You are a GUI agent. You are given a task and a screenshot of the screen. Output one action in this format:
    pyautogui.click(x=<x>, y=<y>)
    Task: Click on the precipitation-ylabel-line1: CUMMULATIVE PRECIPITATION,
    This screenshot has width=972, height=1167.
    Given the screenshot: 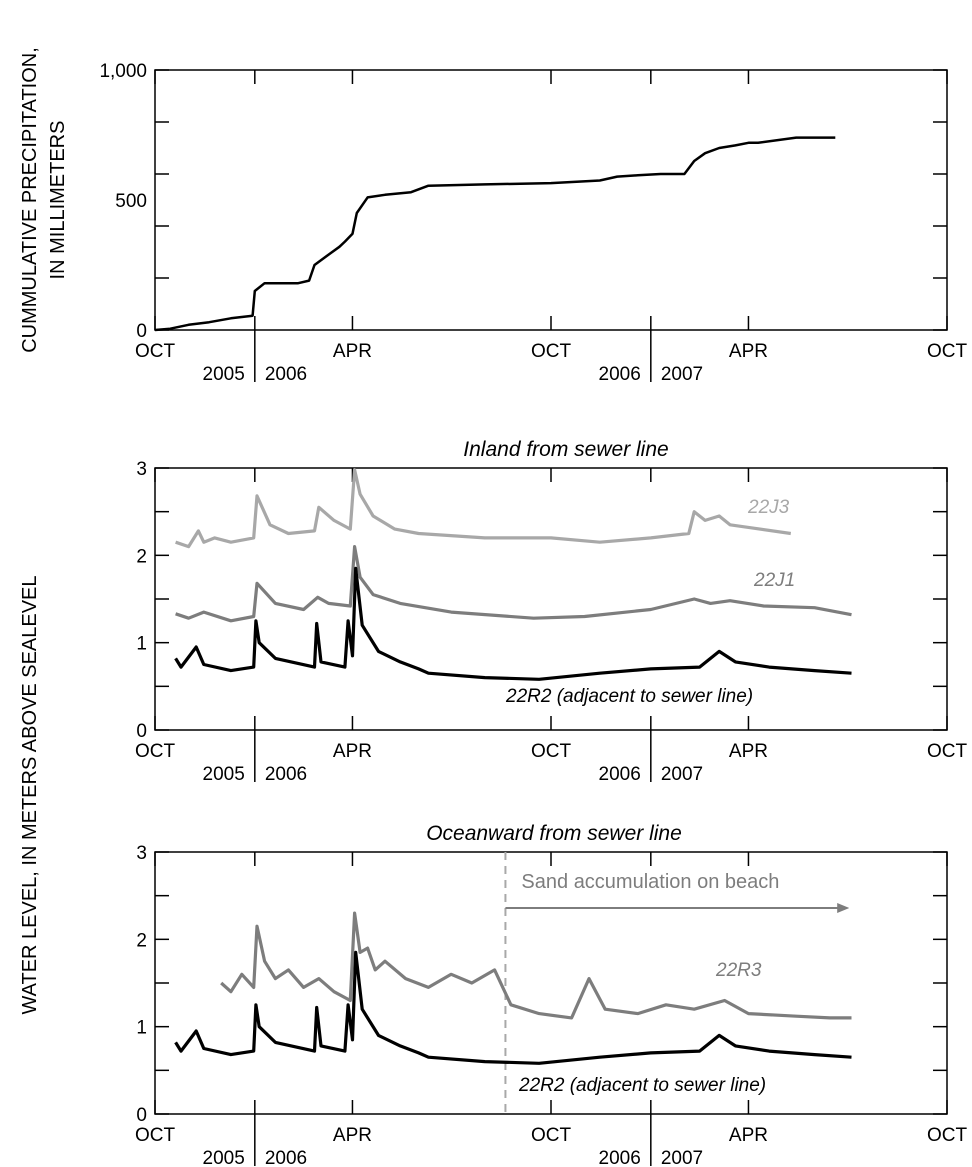 What is the action you would take?
    pyautogui.click(x=30, y=200)
    